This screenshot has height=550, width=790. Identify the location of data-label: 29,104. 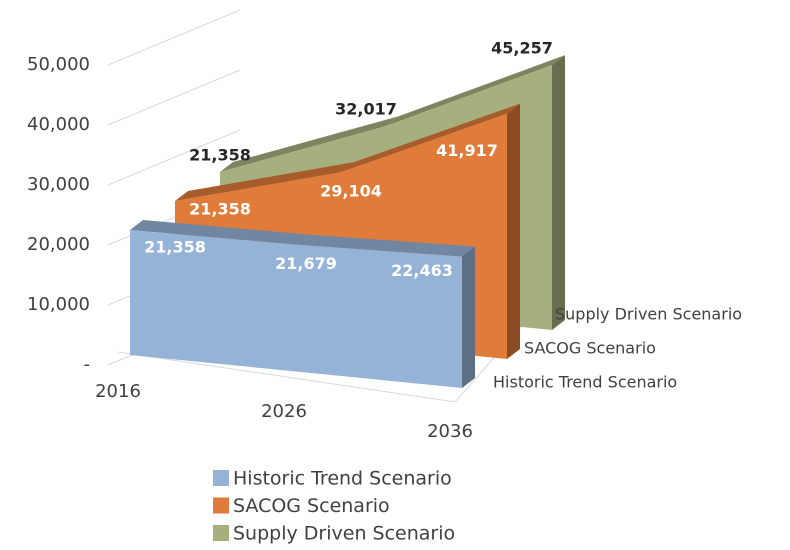
(351, 191).